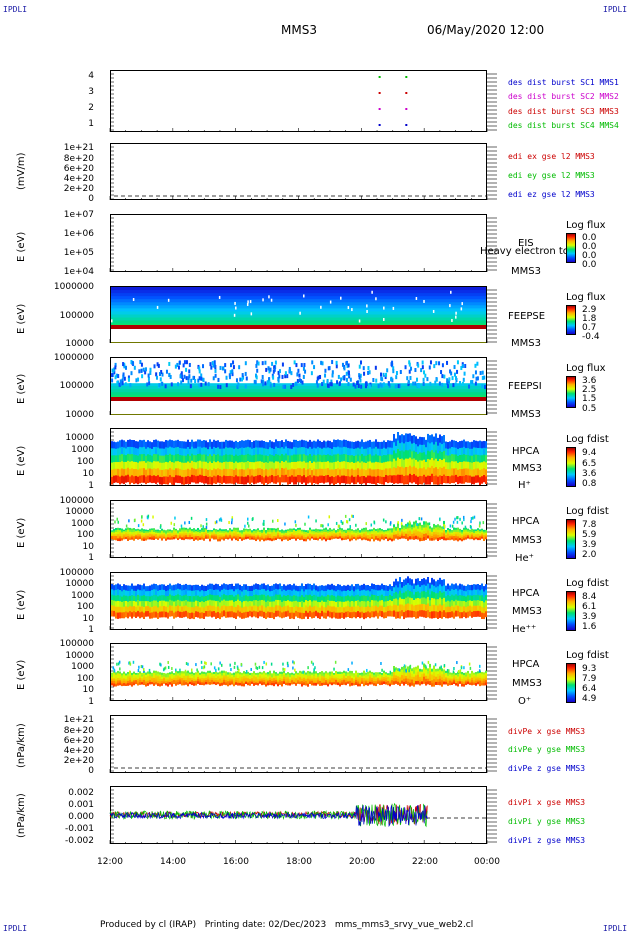 This screenshot has height=934, width=630. What do you see at coordinates (452, 320) in the screenshot?
I see `feepse-speck` at bounding box center [452, 320].